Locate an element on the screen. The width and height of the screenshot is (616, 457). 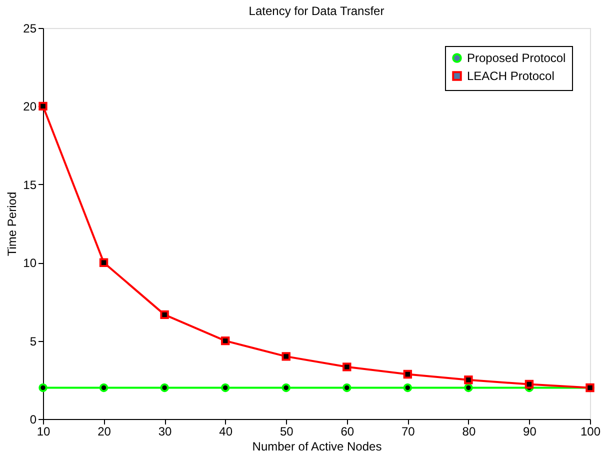
legend-label: Proposed Protocol is located at coordinates (516, 58).